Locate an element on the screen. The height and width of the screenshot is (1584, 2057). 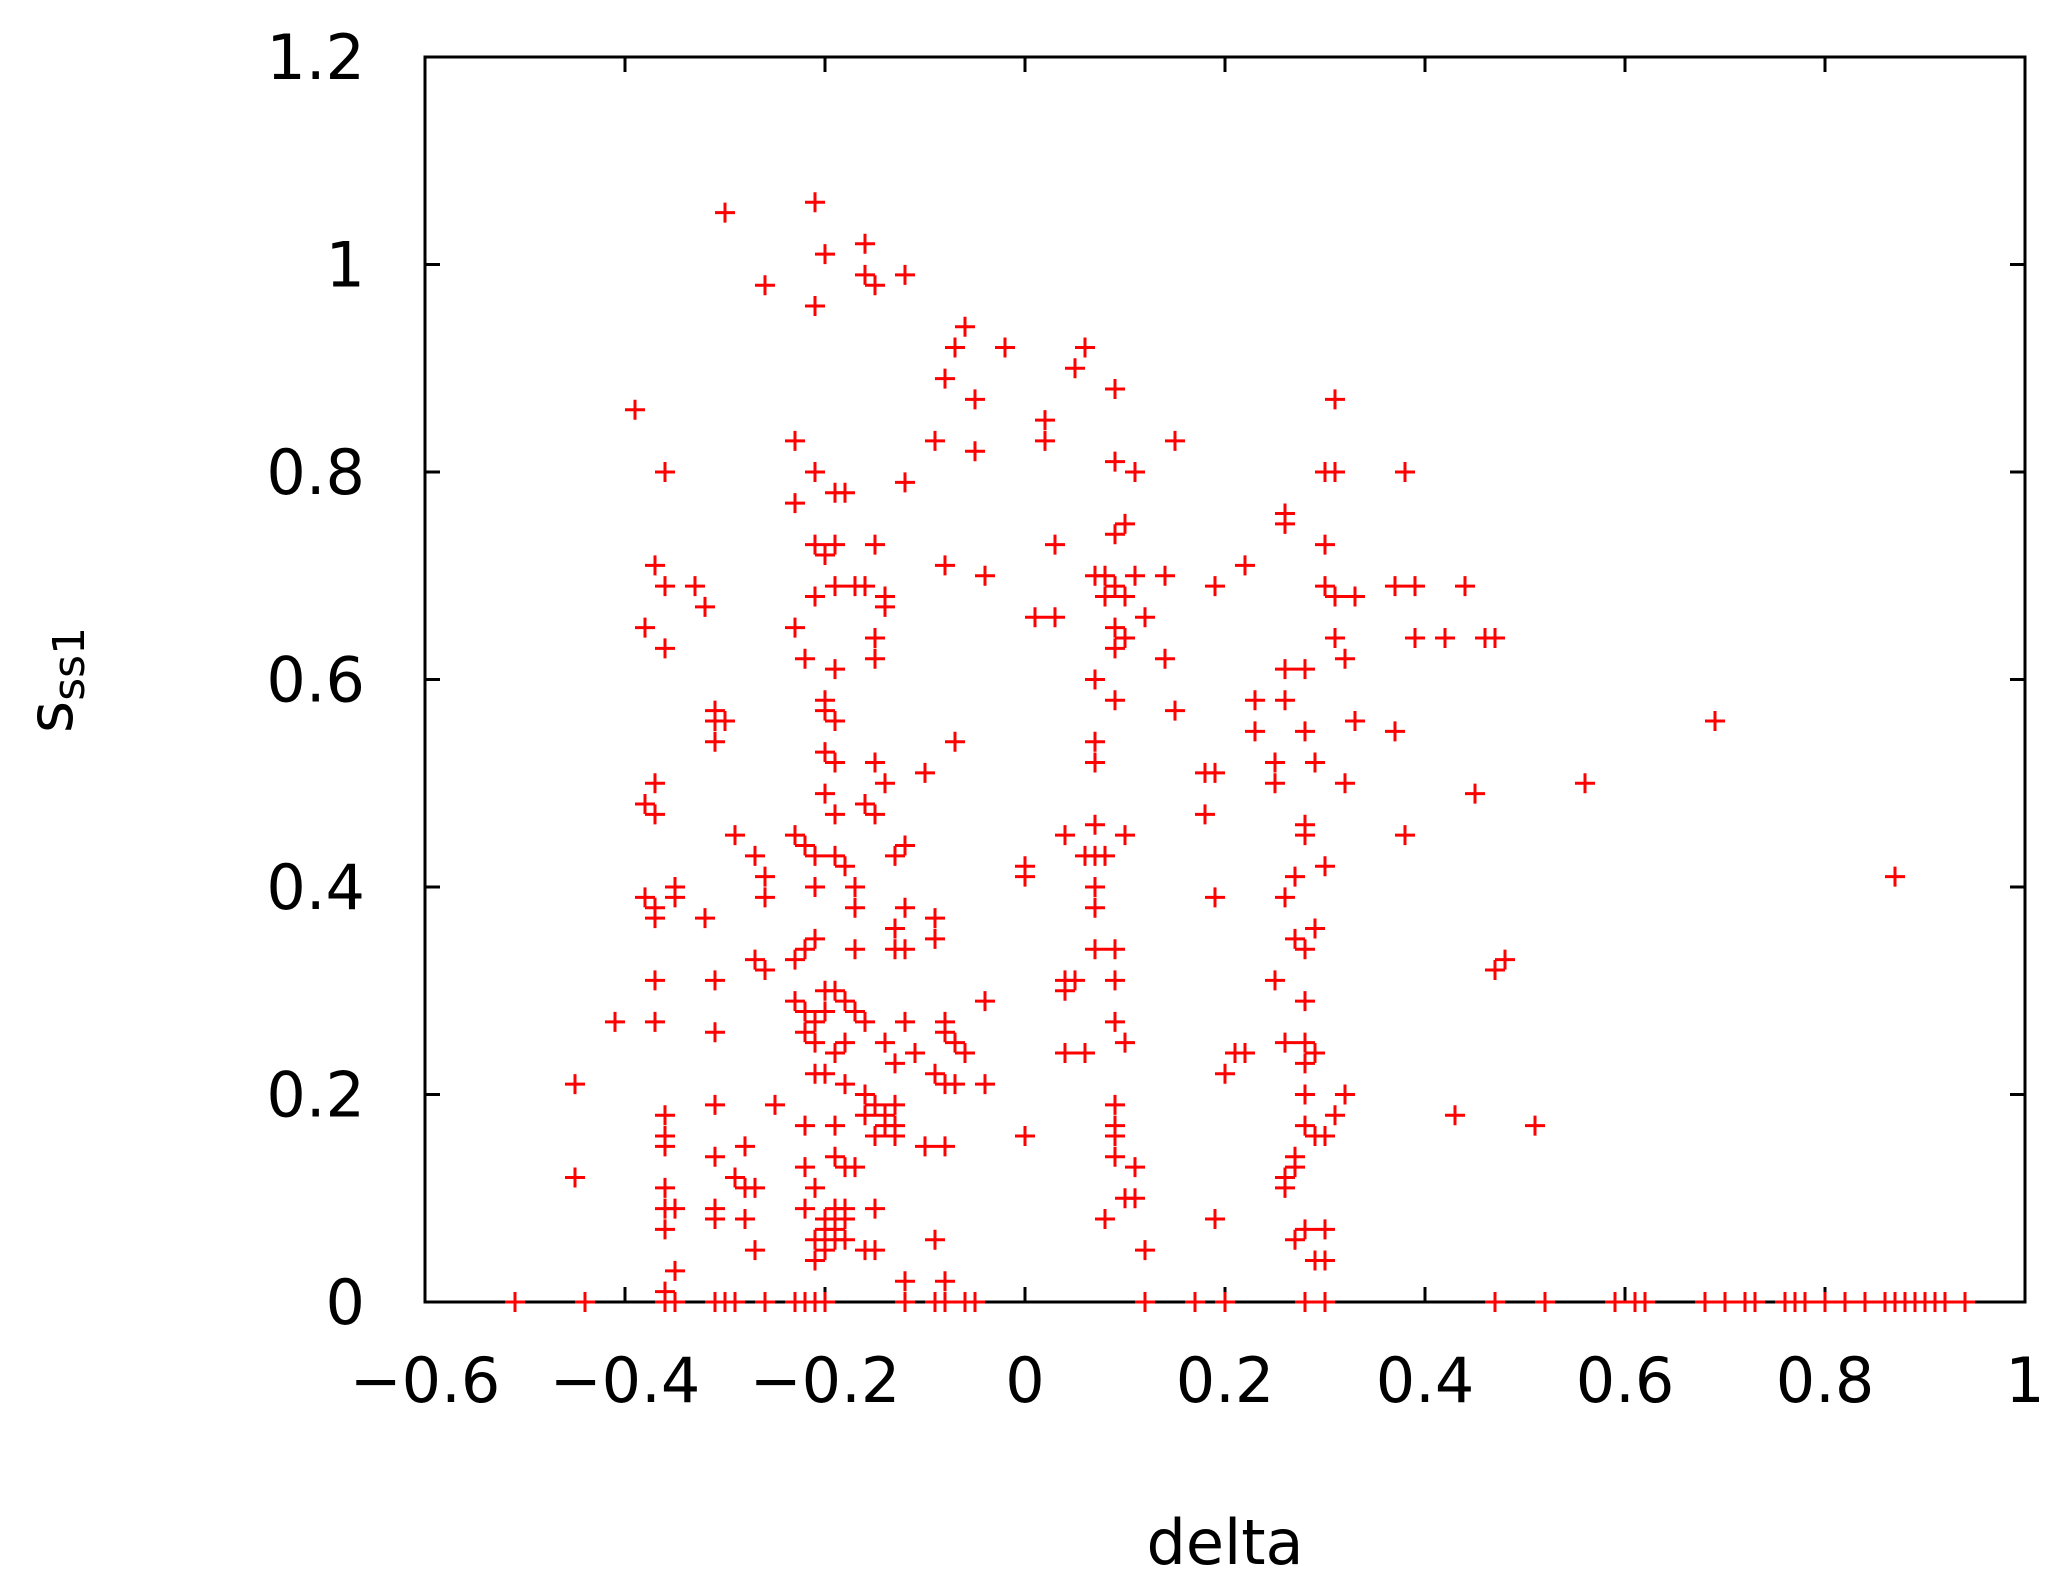
x-tick-label: 1 is located at coordinates (2024, 1380).